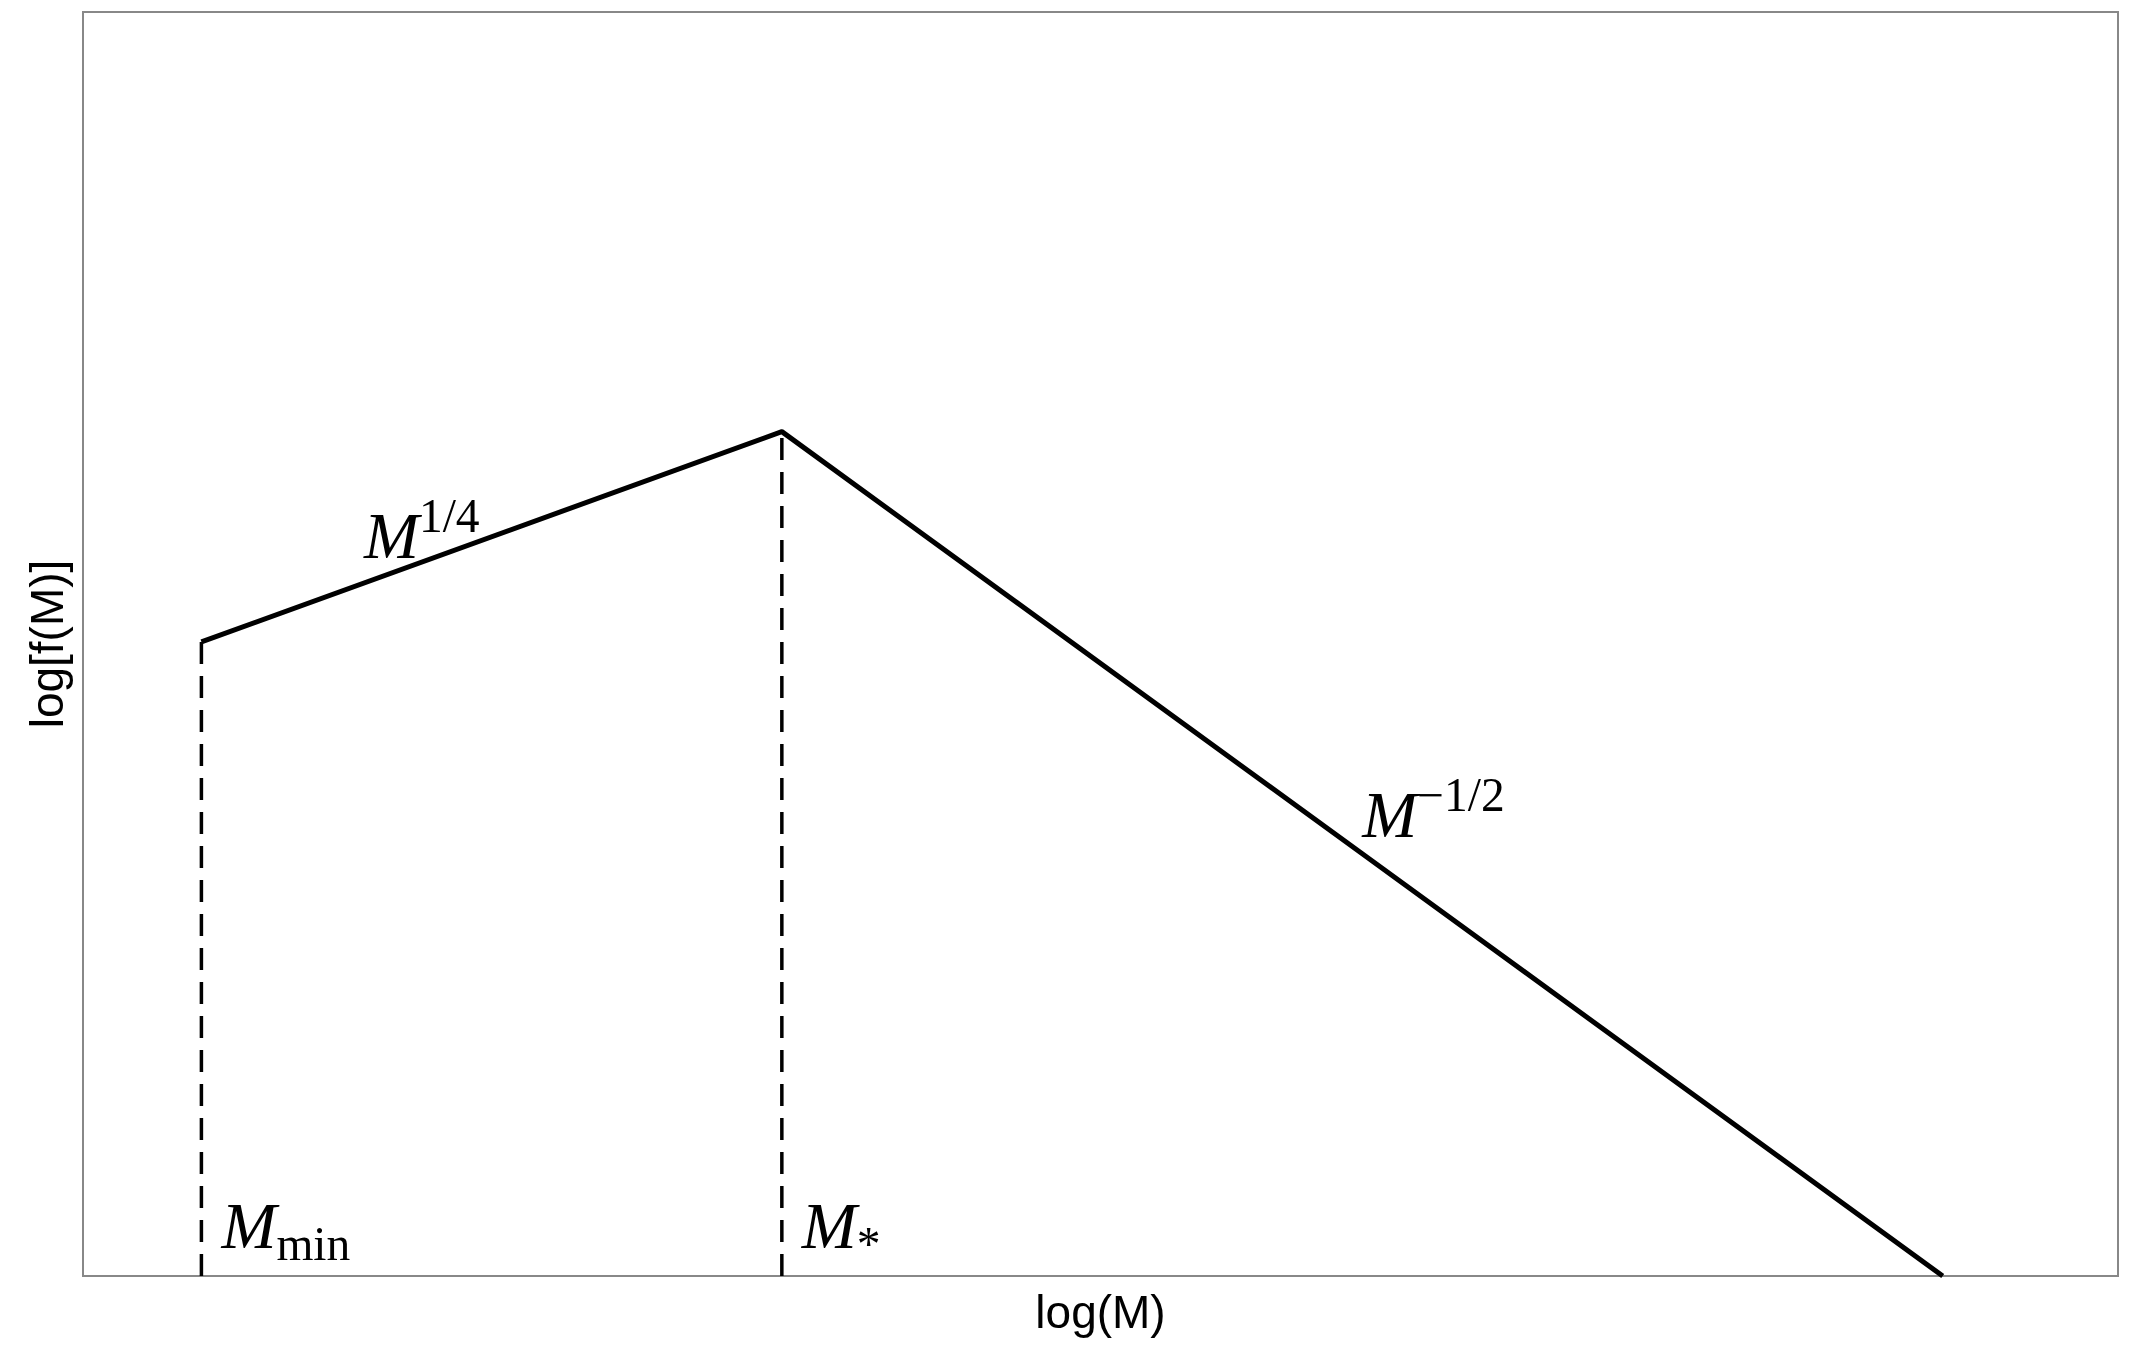 The width and height of the screenshot is (2136, 1350). I want to click on annotation: M$^{1/4}$, so click(421, 531).